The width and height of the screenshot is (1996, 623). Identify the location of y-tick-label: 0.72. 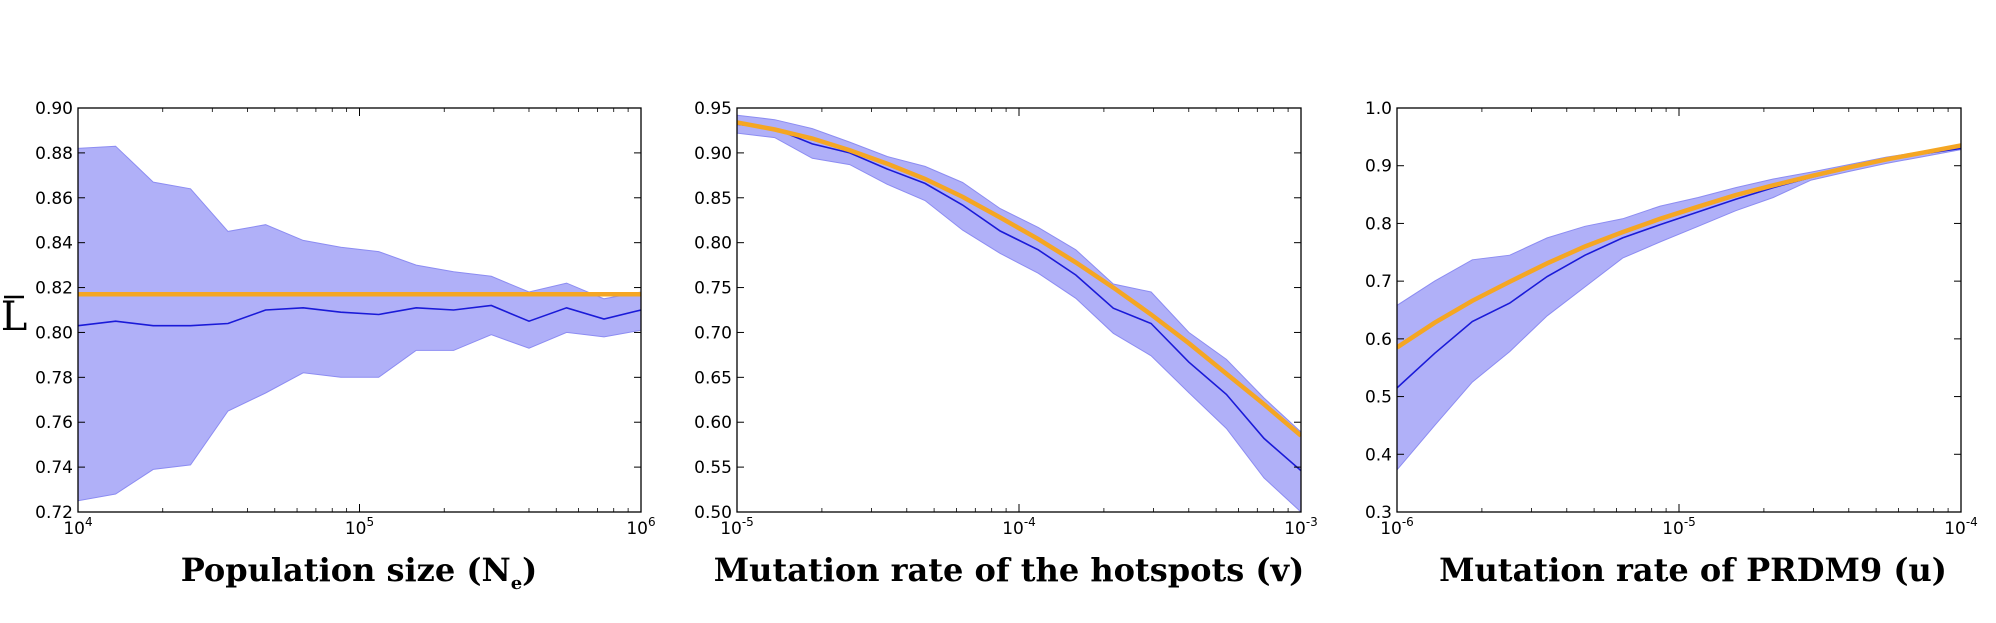
(54, 513).